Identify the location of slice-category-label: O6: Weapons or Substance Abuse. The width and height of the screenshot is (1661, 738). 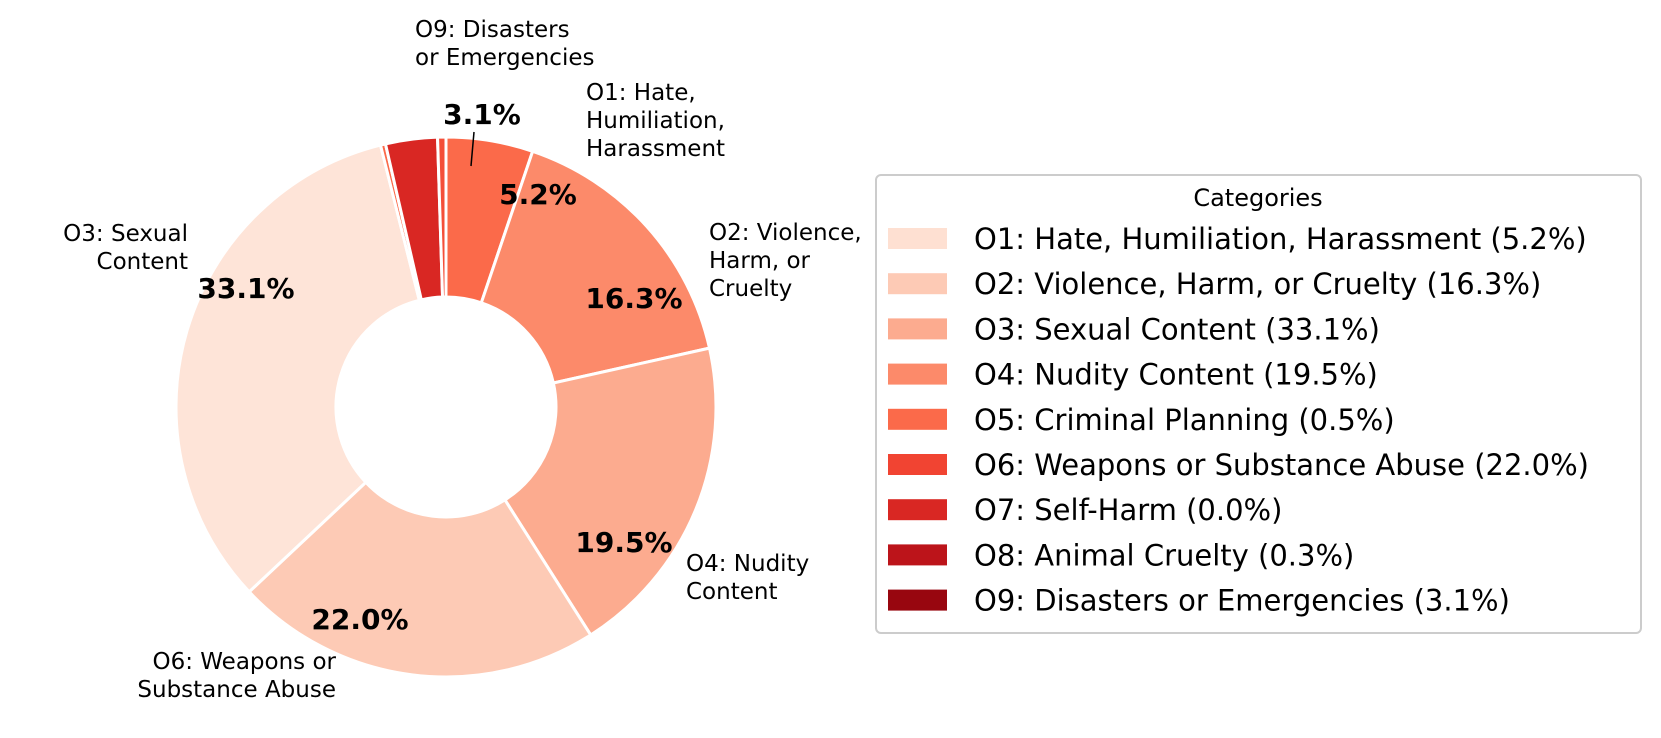
(236, 676).